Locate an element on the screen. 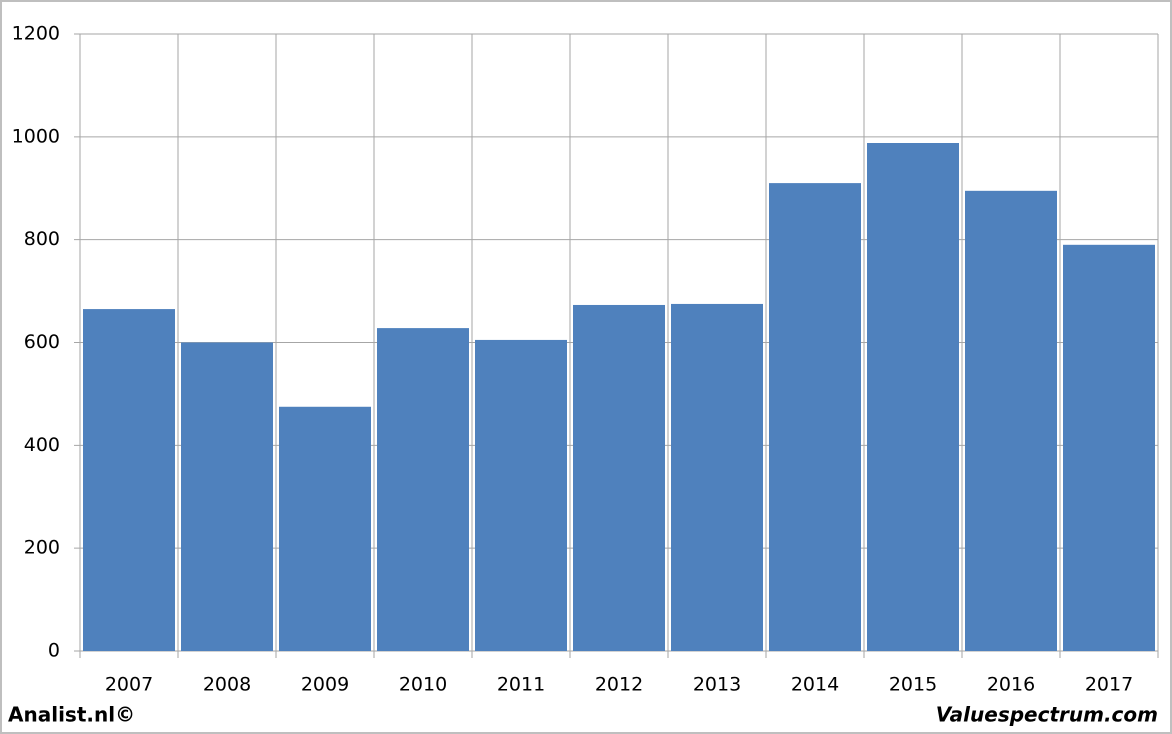 The image size is (1172, 734). y-tick-label: 1200 is located at coordinates (36, 34).